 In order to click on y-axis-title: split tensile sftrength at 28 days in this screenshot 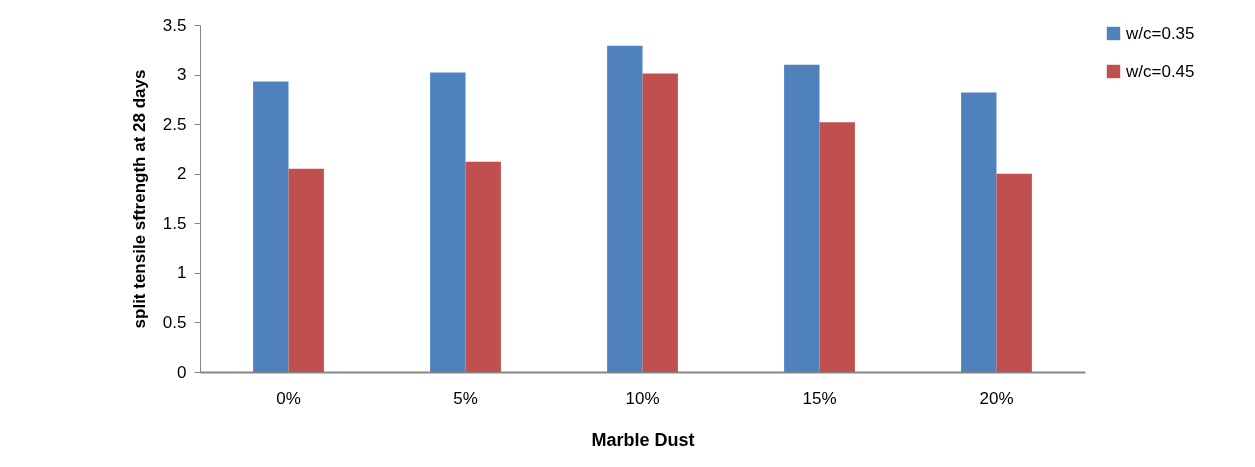, I will do `click(139, 199)`.